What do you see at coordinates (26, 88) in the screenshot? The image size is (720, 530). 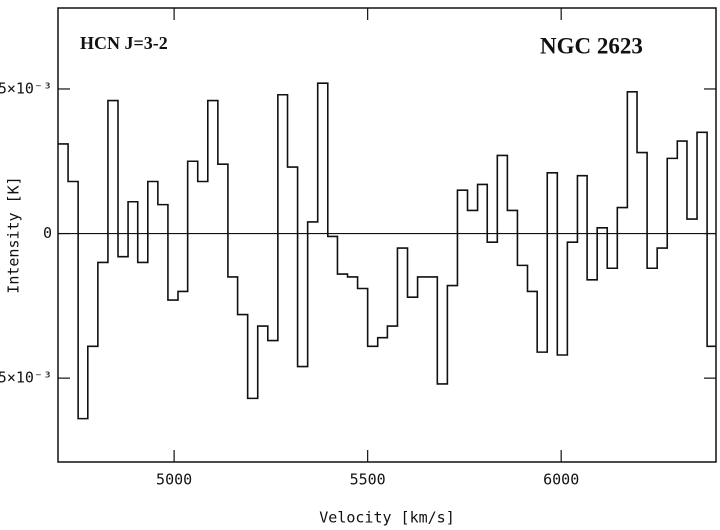 I see `y-tick-label: 5×10⁻³` at bounding box center [26, 88].